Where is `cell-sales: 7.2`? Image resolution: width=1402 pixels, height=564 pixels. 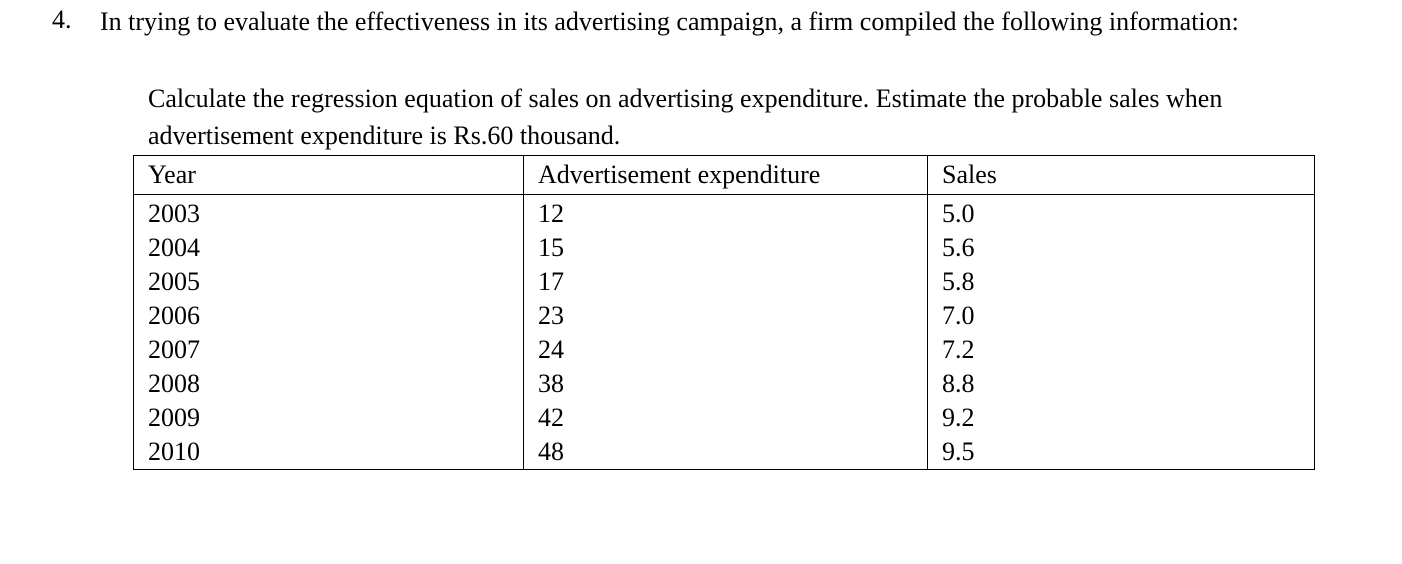
cell-sales: 7.2 is located at coordinates (1121, 350).